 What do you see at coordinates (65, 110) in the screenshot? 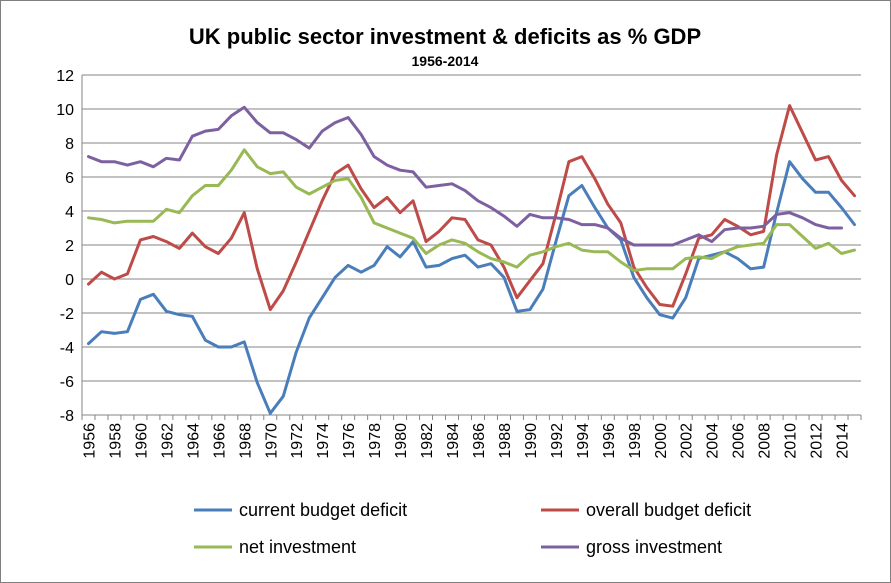
I see `y-tick-label: 10` at bounding box center [65, 110].